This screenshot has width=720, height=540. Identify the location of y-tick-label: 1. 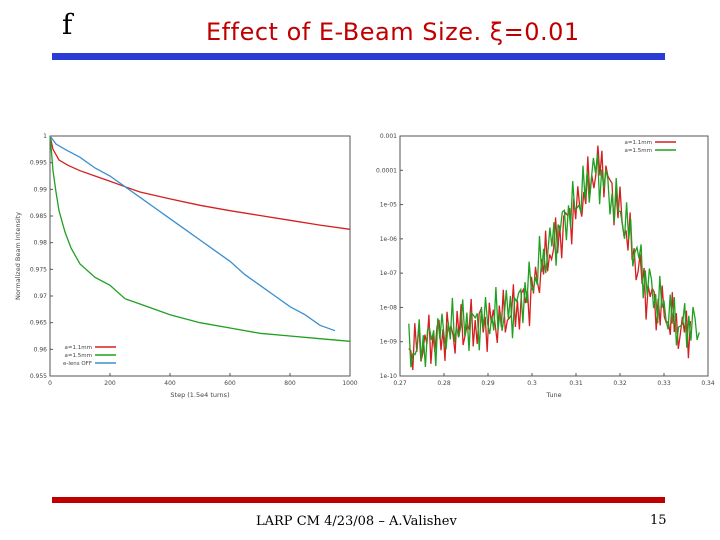
(45, 136).